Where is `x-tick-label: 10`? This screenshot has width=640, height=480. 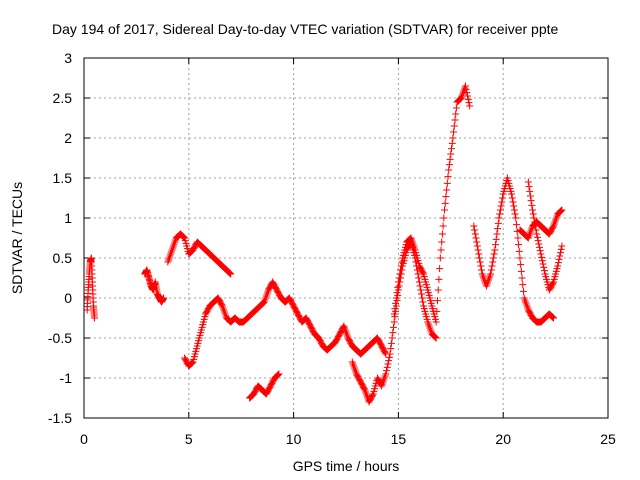
x-tick-label: 10 is located at coordinates (294, 439).